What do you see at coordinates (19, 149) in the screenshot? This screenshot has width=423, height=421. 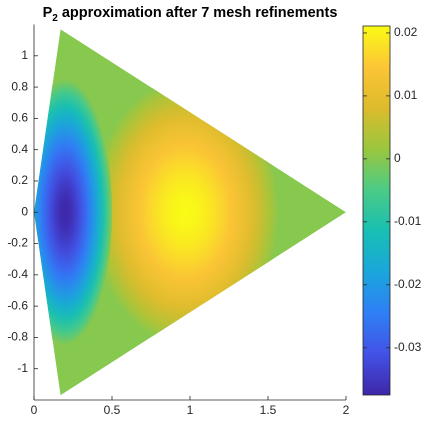 I see `y-tick-label: 0.4` at bounding box center [19, 149].